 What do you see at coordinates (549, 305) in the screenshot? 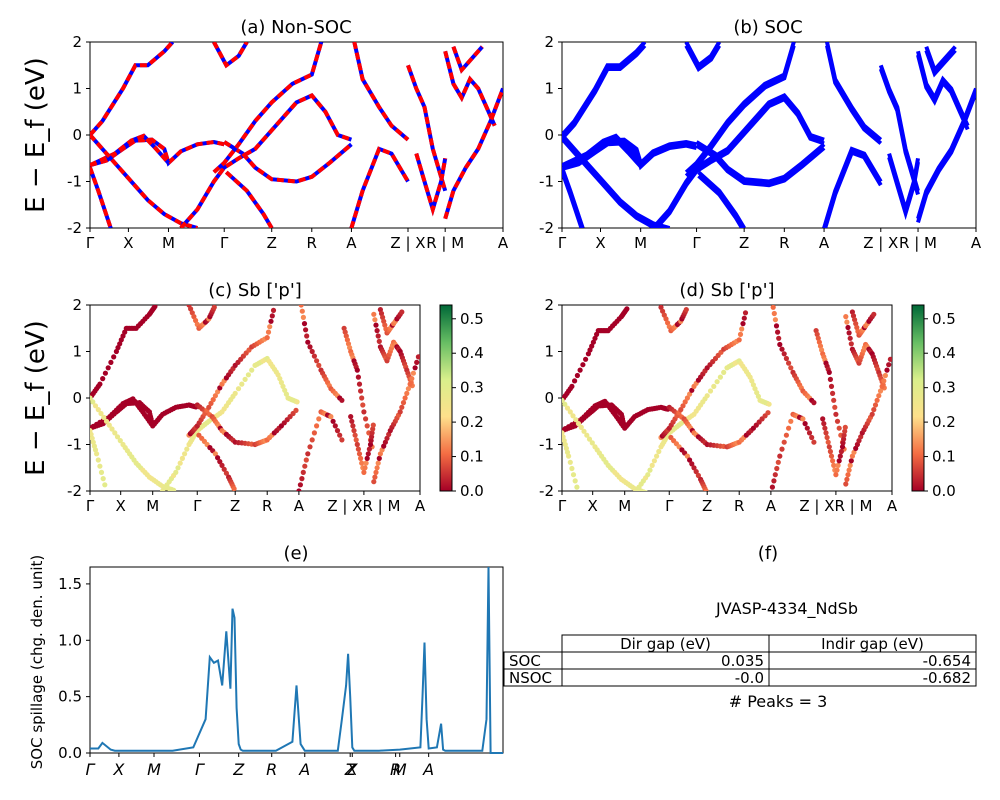
I see `axis-d-ytick-label: 2` at bounding box center [549, 305].